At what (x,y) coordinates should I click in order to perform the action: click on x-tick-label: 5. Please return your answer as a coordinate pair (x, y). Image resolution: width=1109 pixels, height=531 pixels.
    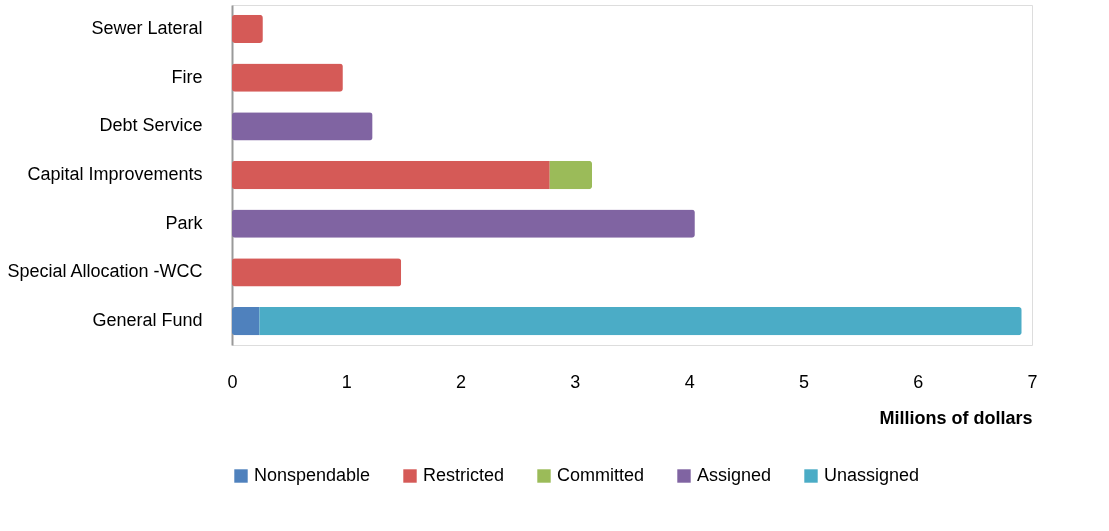
    Looking at the image, I should click on (803, 381).